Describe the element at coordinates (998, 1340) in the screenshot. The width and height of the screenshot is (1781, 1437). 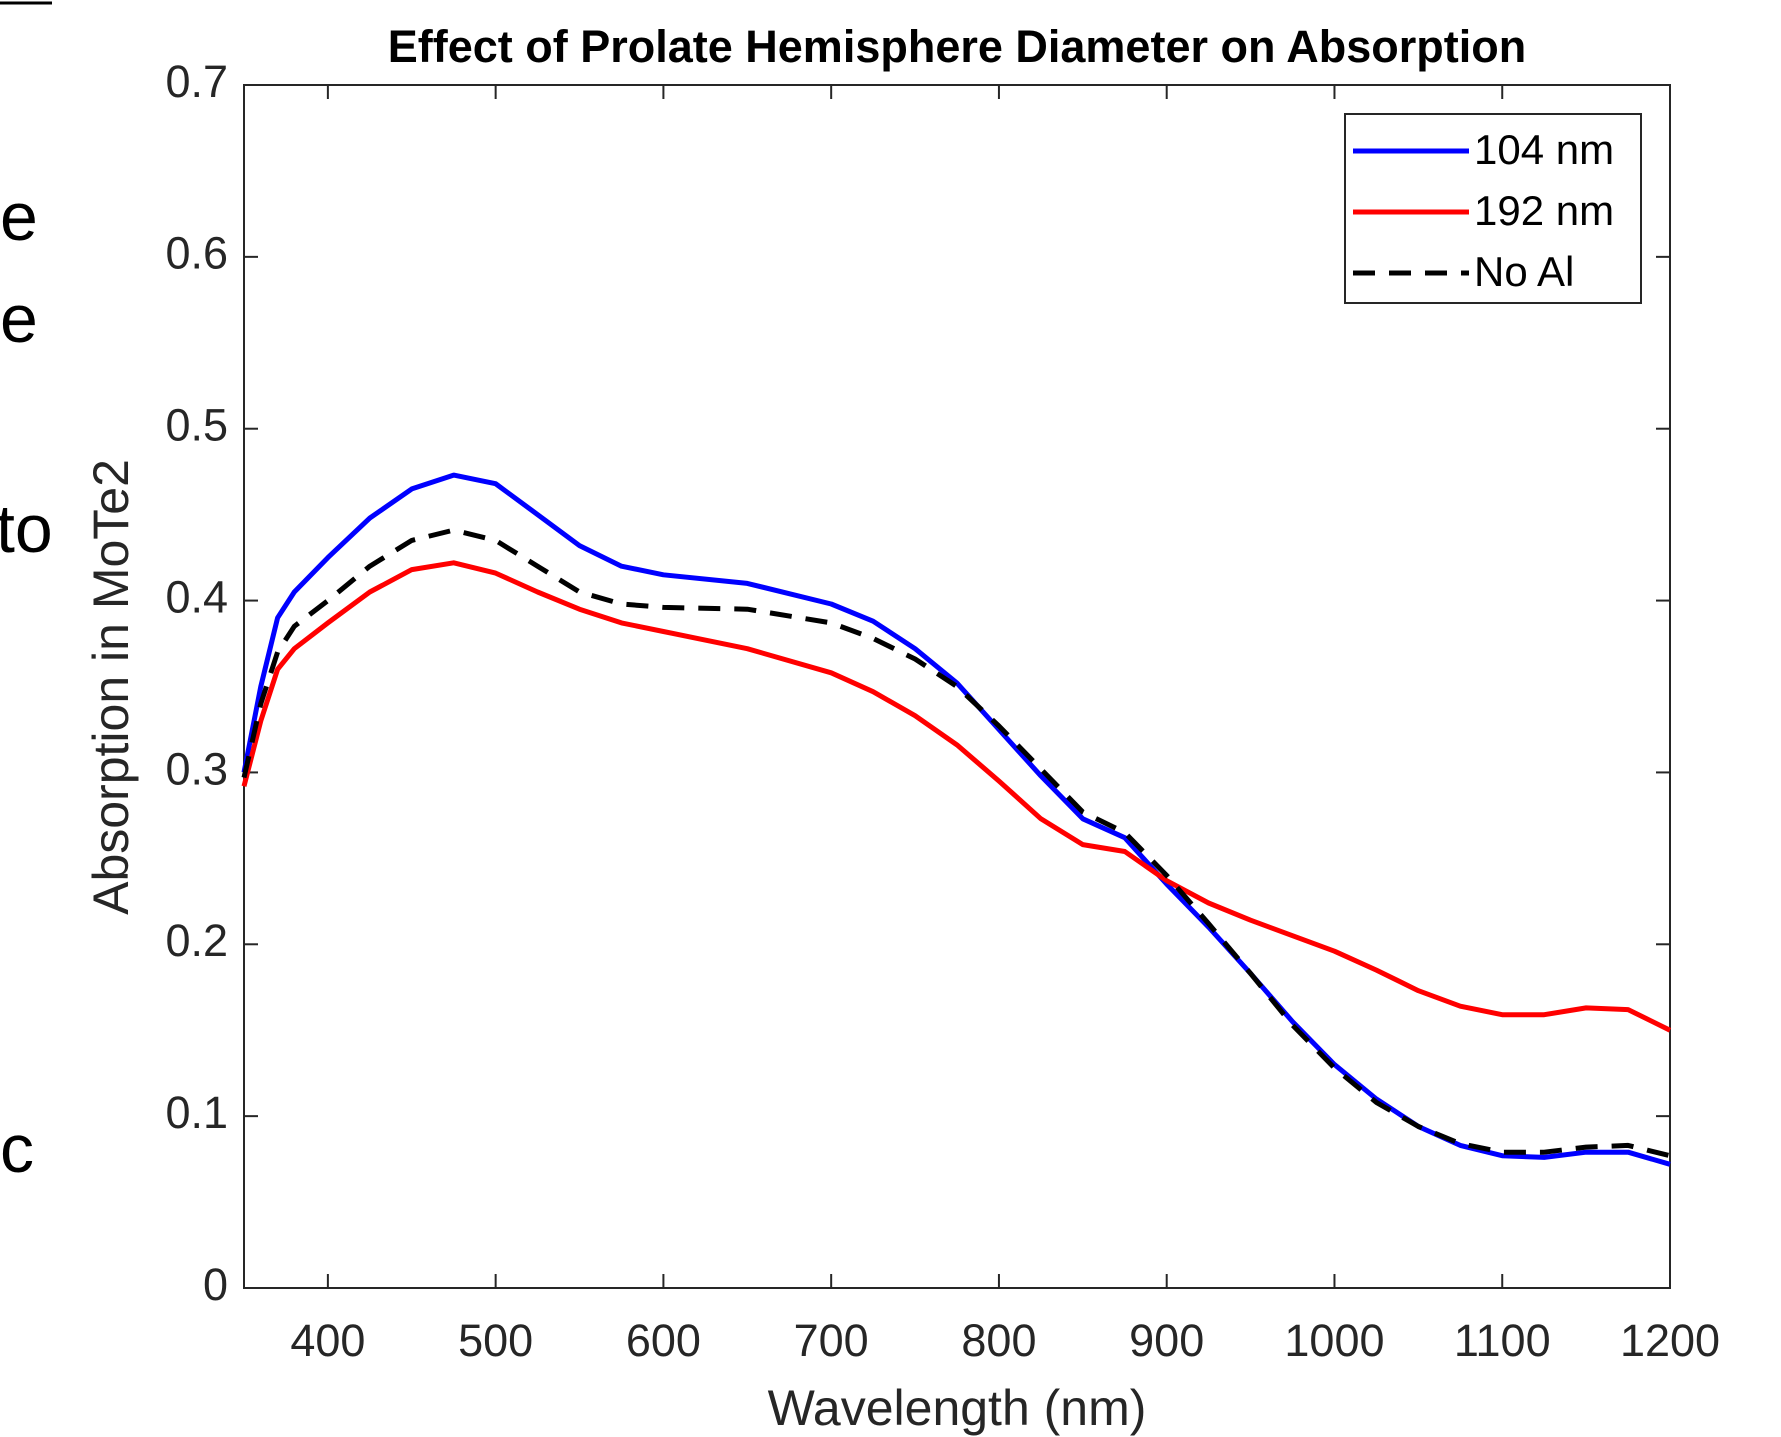
I see `x-tick-label: 800` at that location.